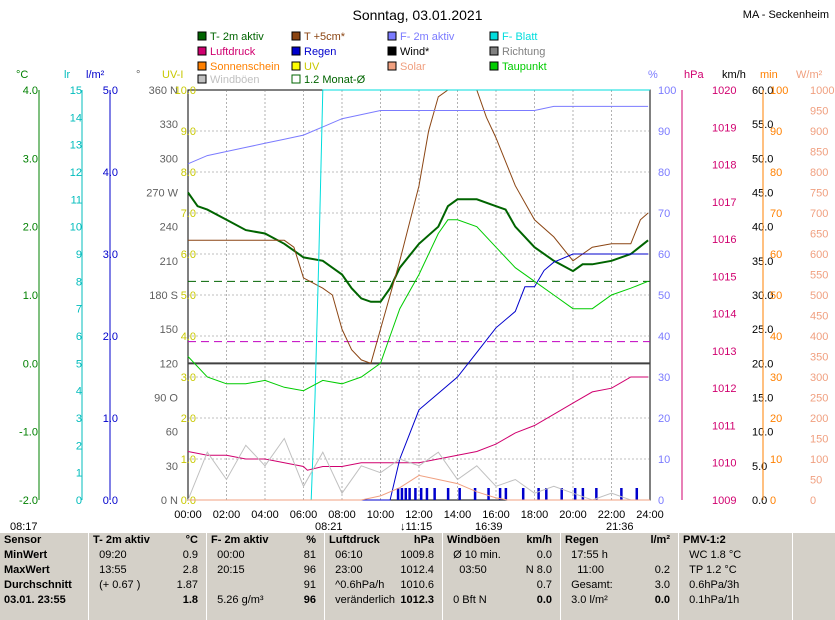  Describe the element at coordinates (544, 585) in the screenshot. I see `summary-cell: 0.7` at that location.